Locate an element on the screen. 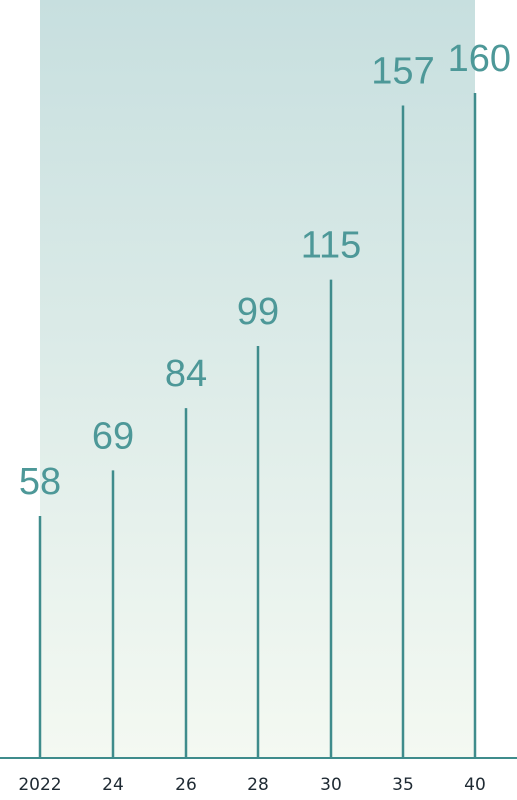 The width and height of the screenshot is (517, 800). x-tick-label-26: 26 is located at coordinates (186, 785).